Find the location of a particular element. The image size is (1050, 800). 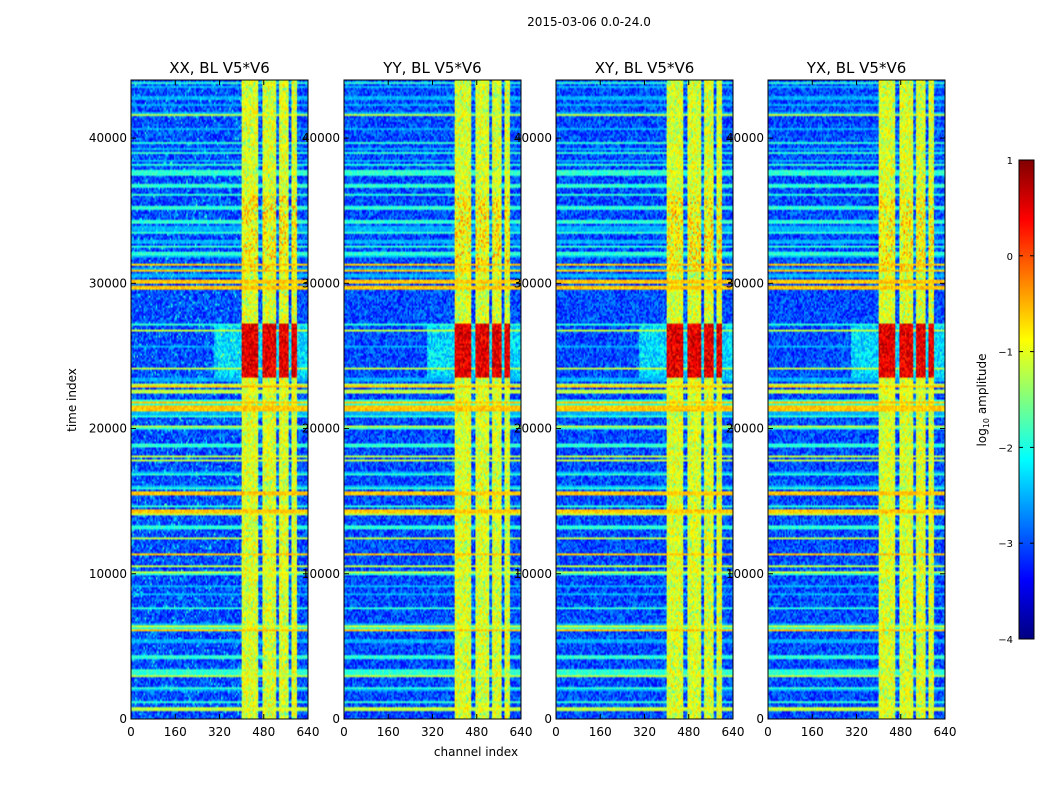

y-axis-label: time index is located at coordinates (72, 400).